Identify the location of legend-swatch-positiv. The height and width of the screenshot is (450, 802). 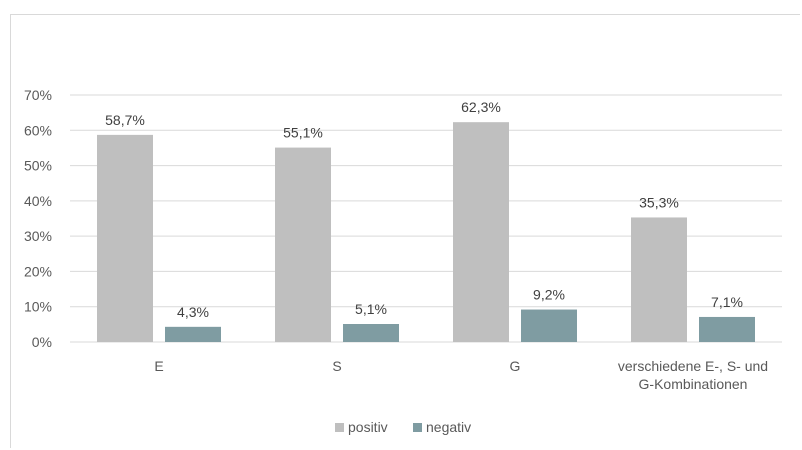
(339, 427).